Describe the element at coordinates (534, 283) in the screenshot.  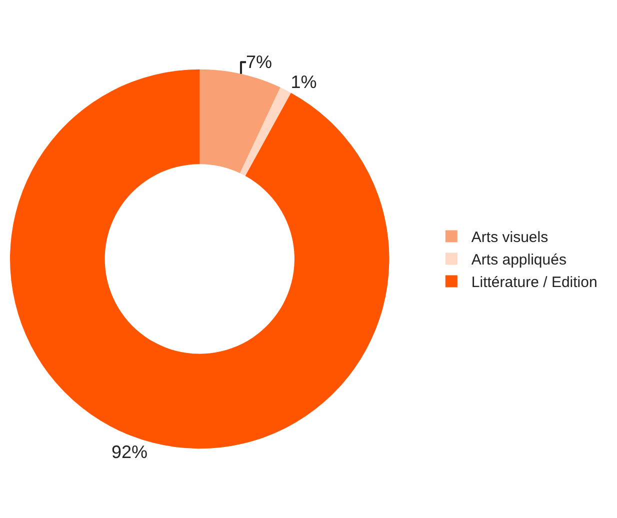
I see `legend-label: Littérature / Edition` at that location.